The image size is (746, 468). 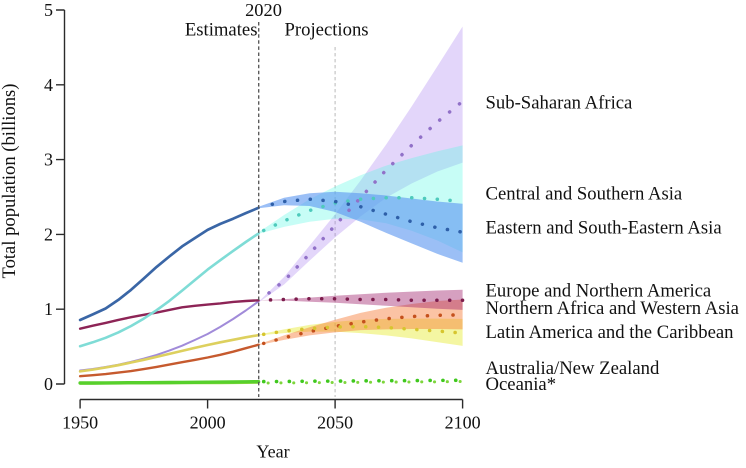 What do you see at coordinates (584, 194) in the screenshot?
I see `svg-text: Central and Southern Asia` at bounding box center [584, 194].